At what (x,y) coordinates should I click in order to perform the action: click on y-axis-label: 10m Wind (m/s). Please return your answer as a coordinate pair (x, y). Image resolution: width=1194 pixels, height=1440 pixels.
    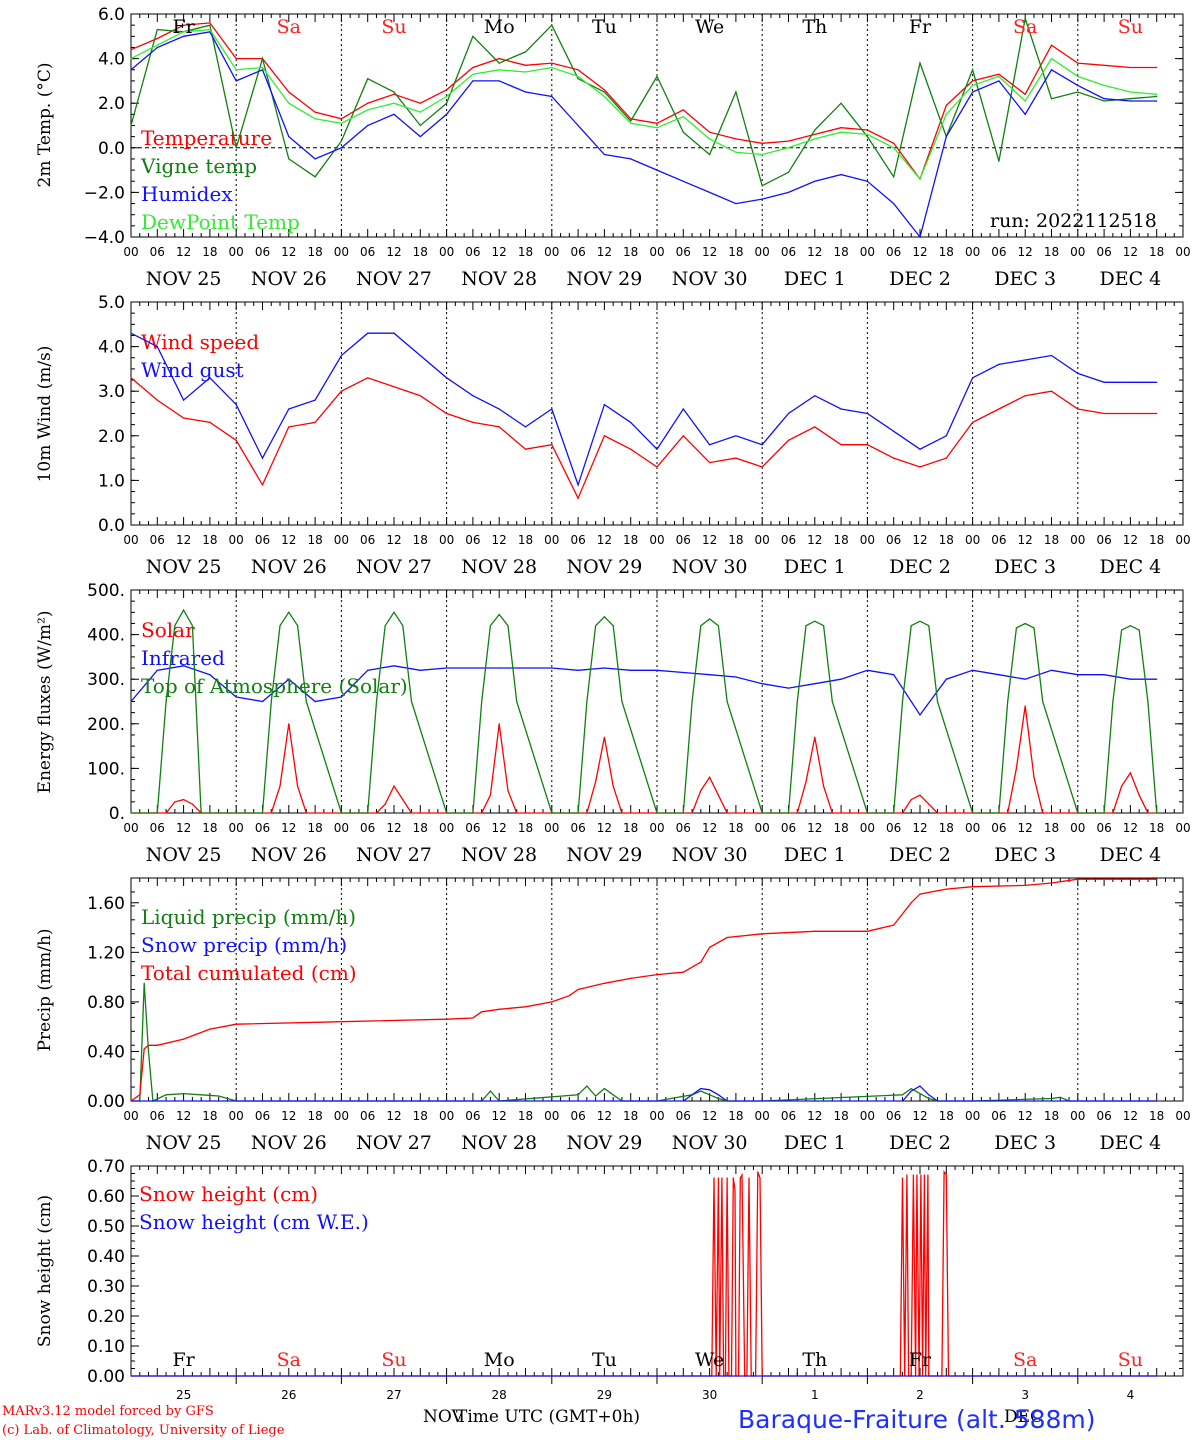
    Looking at the image, I should click on (45, 414).